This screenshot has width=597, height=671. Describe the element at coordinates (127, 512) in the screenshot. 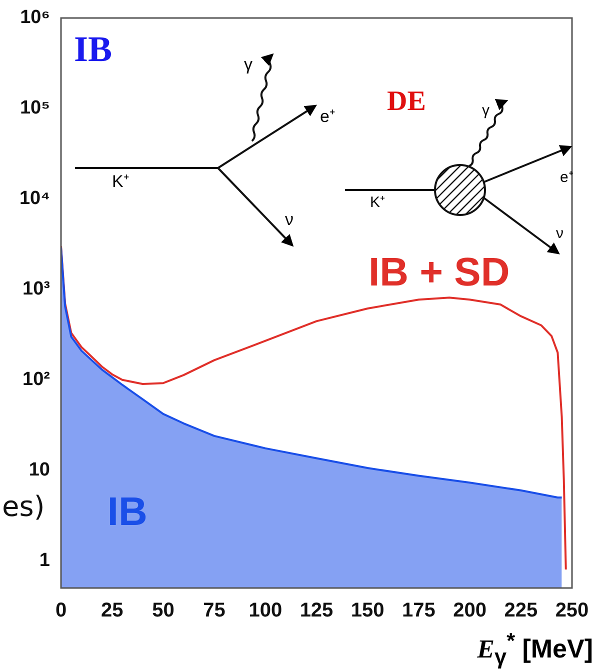

I see `series-label: IB` at that location.